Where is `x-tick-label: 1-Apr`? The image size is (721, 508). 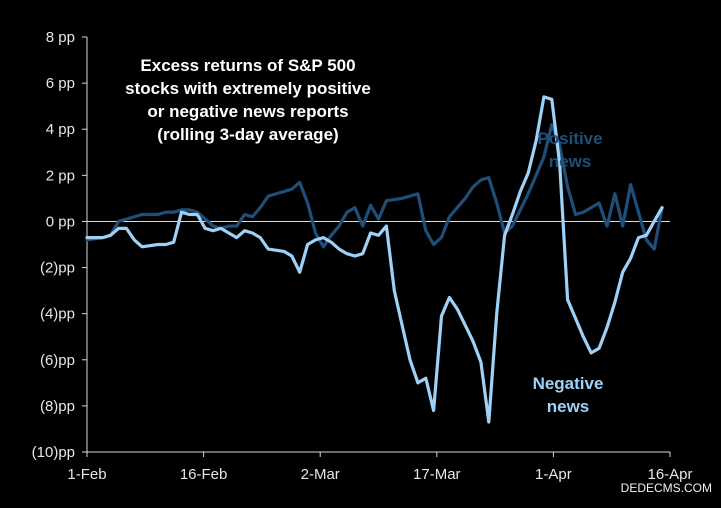
x-tick-label: 1-Apr is located at coordinates (553, 474).